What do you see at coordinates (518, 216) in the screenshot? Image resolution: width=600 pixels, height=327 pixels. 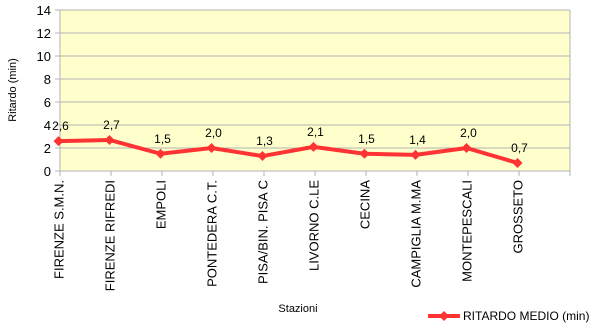 I see `x-tick-label: GROSSETO` at bounding box center [518, 216].